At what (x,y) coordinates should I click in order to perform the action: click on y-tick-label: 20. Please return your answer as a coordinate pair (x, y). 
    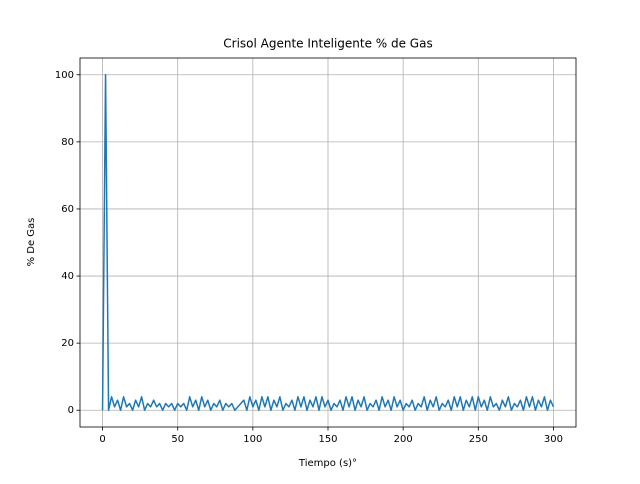
    Looking at the image, I should click on (67, 343).